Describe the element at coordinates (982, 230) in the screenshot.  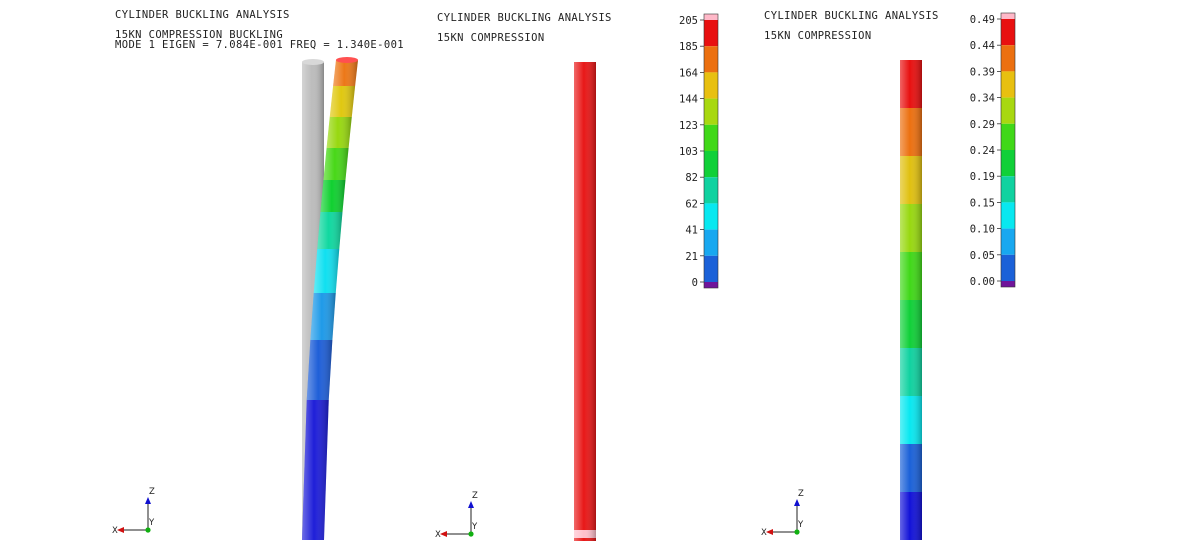
I see `legend-tick-label: 0.10` at that location.